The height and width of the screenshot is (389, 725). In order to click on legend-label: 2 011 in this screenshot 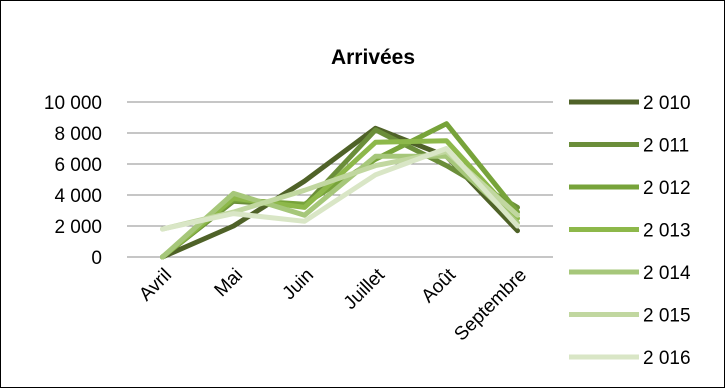, I will do `click(666, 146)`.